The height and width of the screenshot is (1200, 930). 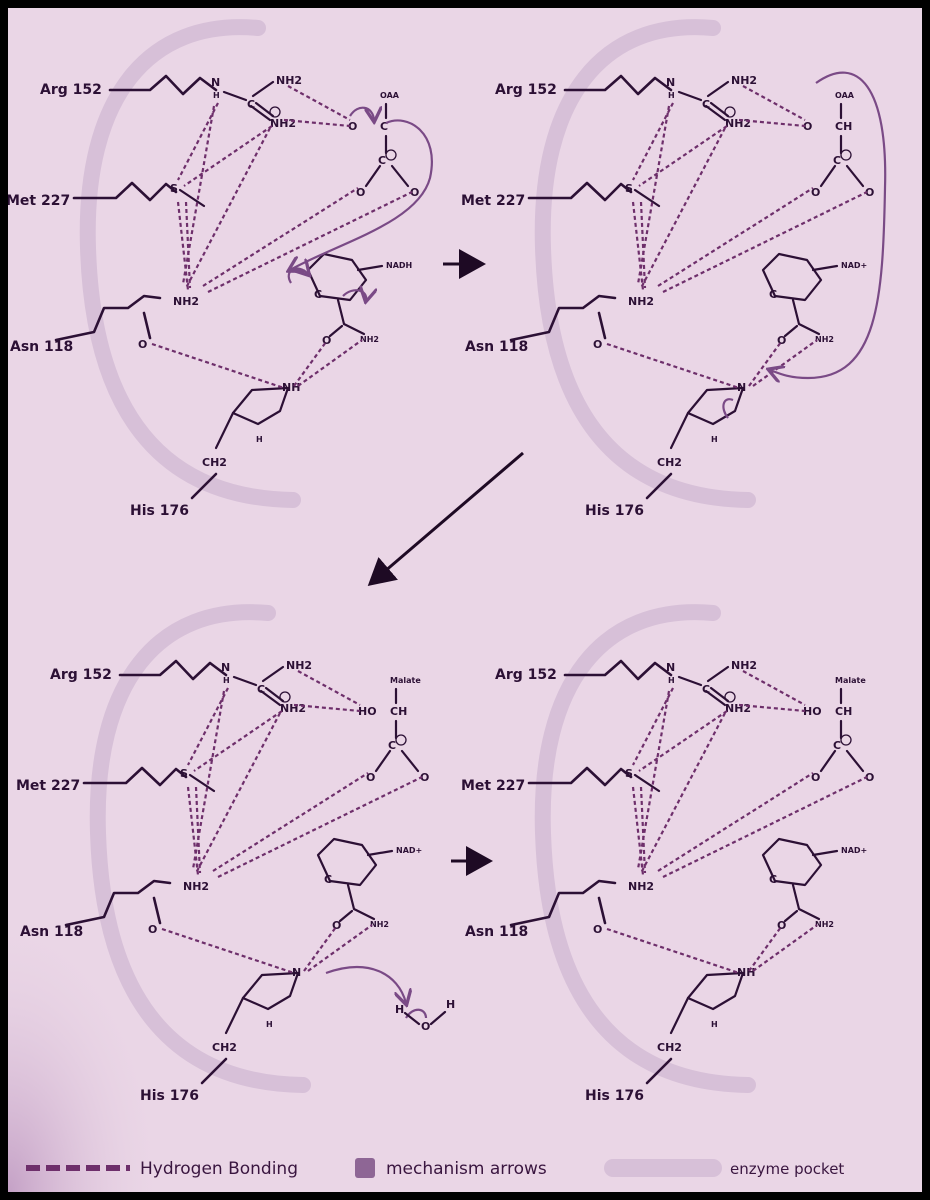 What do you see at coordinates (399, 265) in the screenshot?
I see `cofactor-label: NADH` at bounding box center [399, 265].